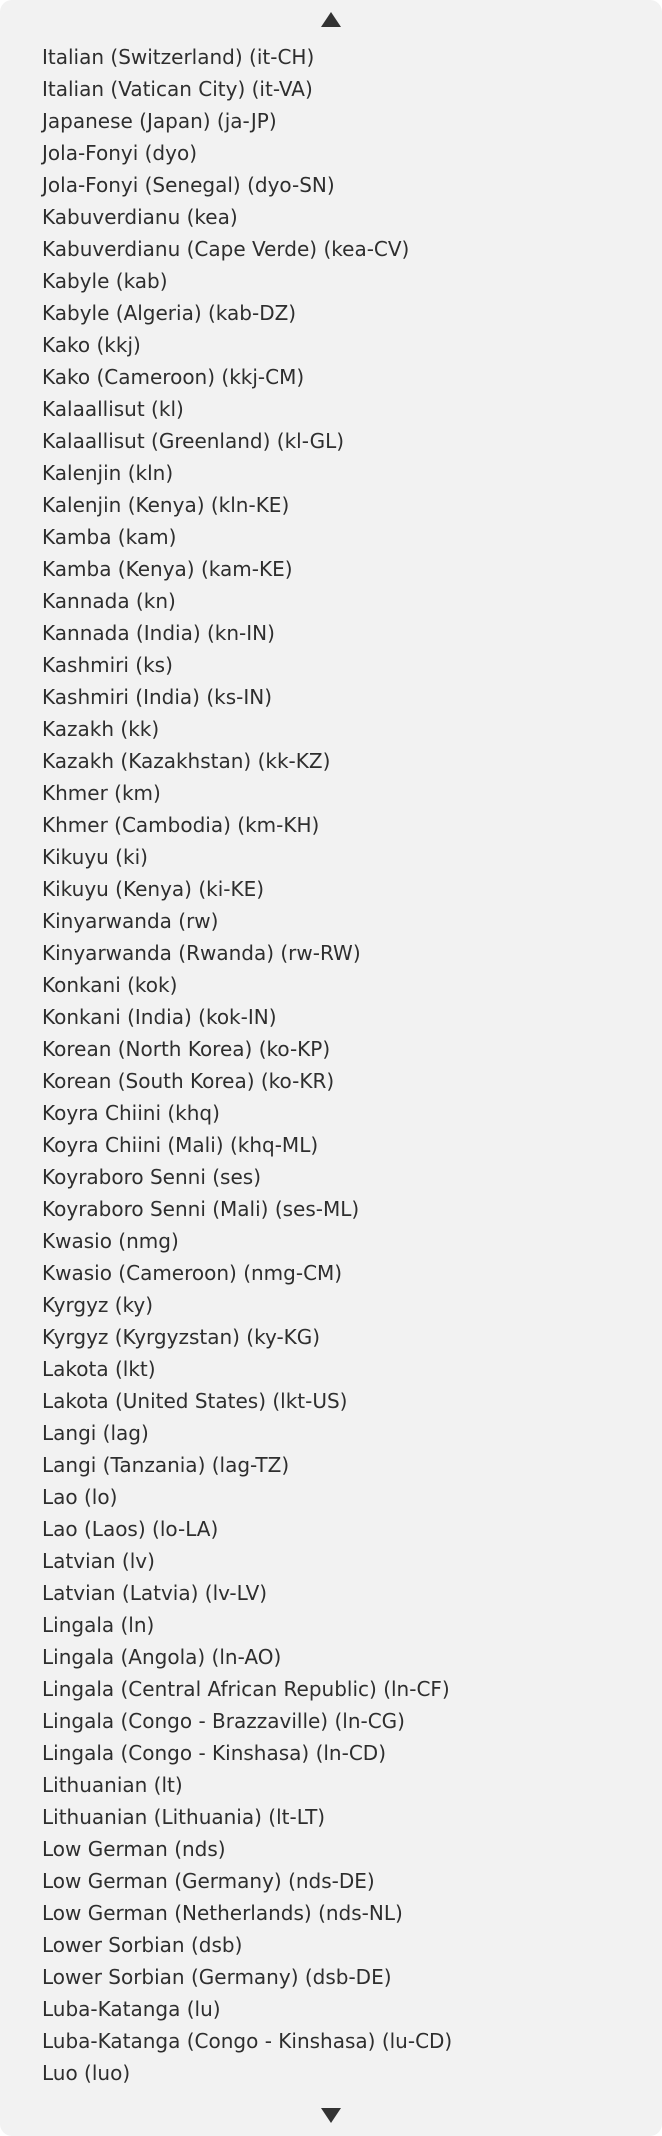 The height and width of the screenshot is (2136, 662). Describe the element at coordinates (99, 1369) in the screenshot. I see `menu-item: Lakota (lkt)` at that location.